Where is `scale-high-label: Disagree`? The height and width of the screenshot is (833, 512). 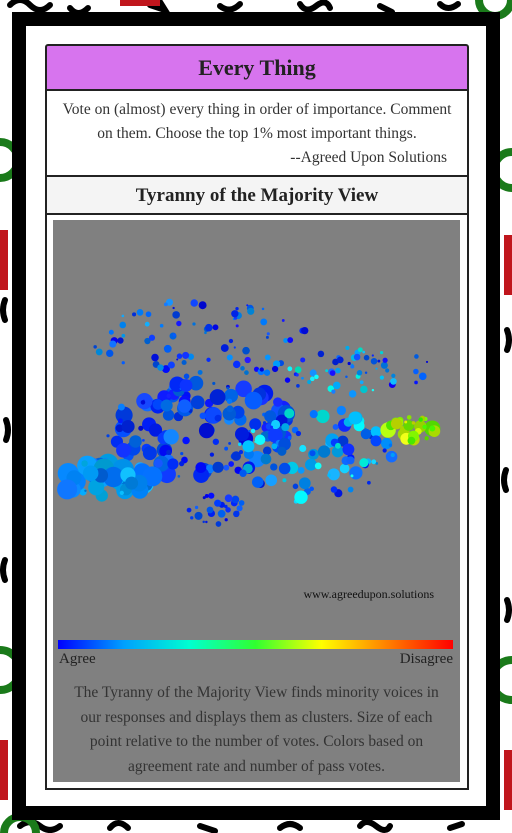 scale-high-label: Disagree is located at coordinates (426, 659).